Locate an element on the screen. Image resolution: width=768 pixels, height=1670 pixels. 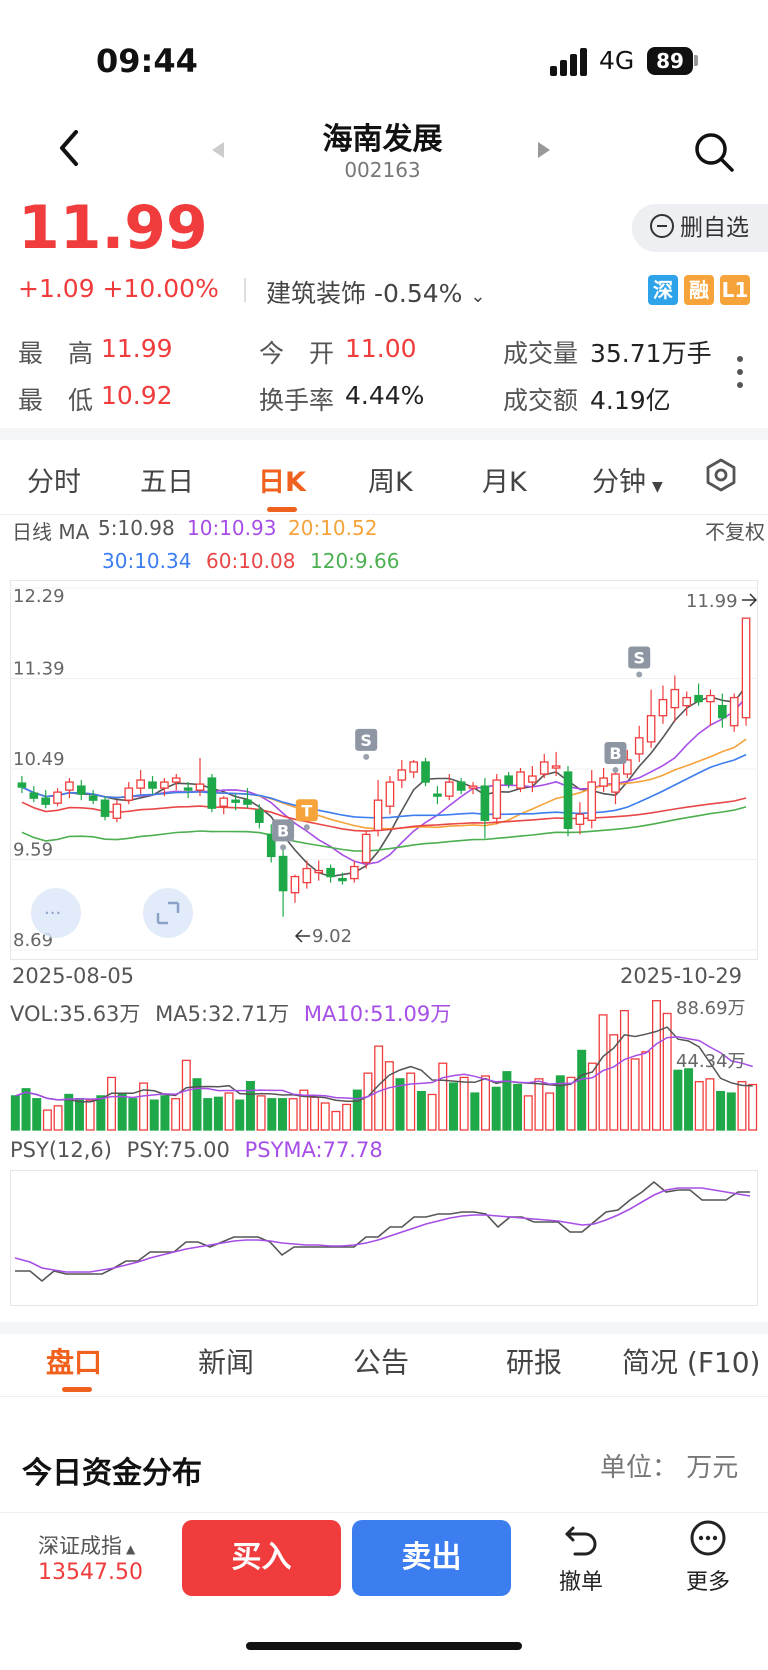
more-button: 更多 is located at coordinates (708, 1557).